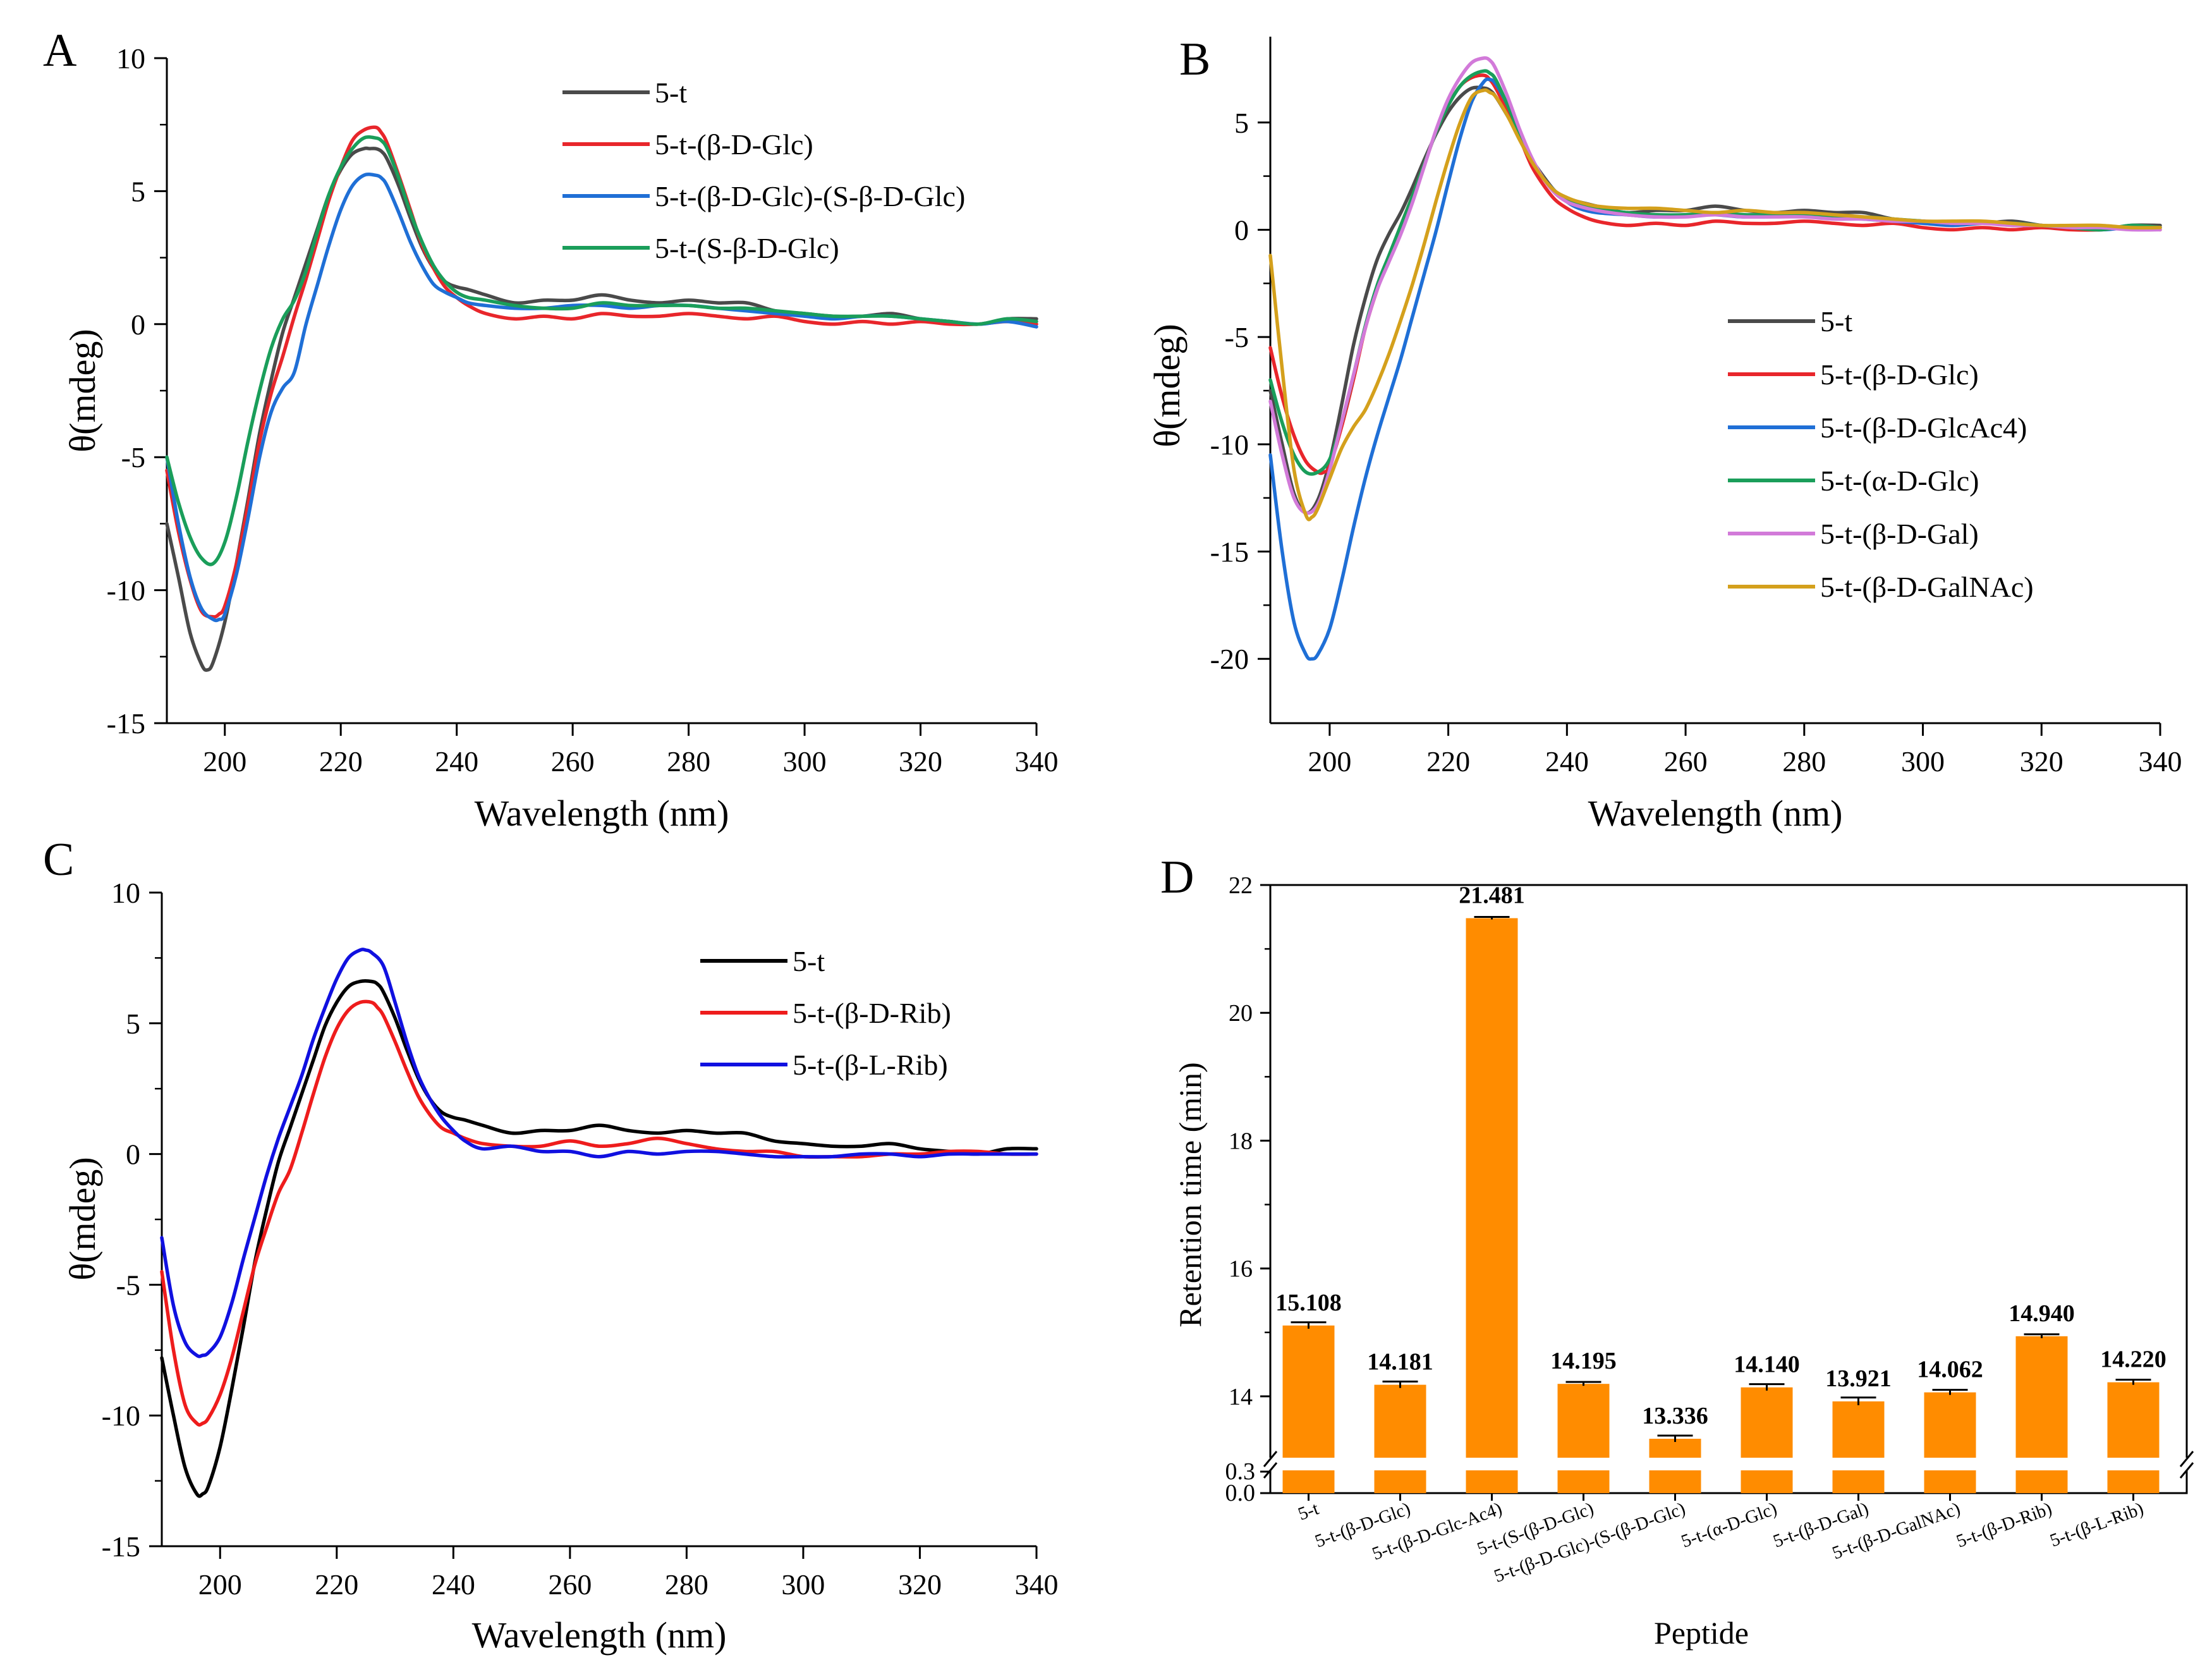 The height and width of the screenshot is (1660, 2212). What do you see at coordinates (1567, 761) in the screenshot?
I see `panel-b-x-tick-label-240: 240` at bounding box center [1567, 761].